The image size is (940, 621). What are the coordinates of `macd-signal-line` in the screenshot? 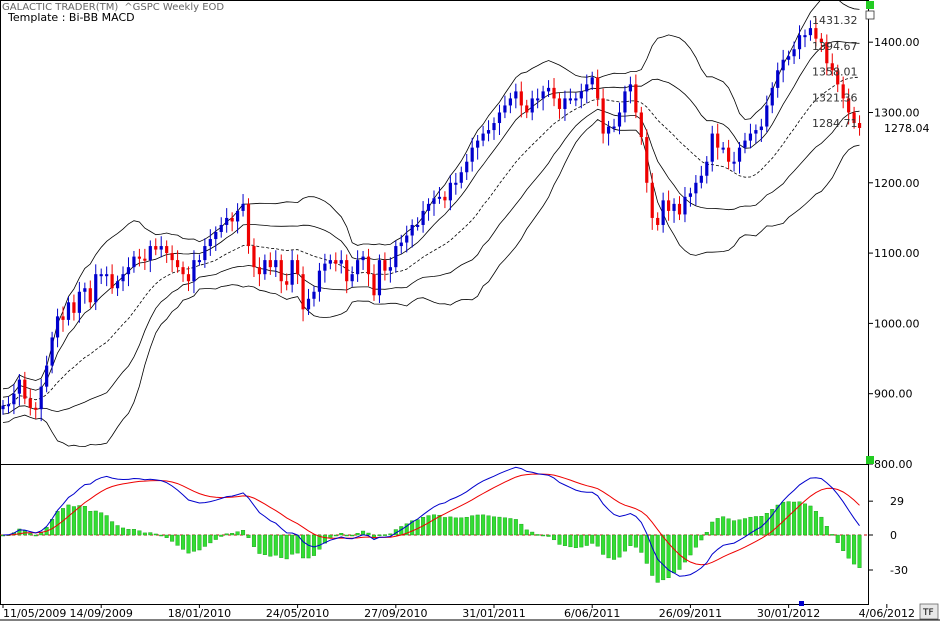 It's located at (431, 519).